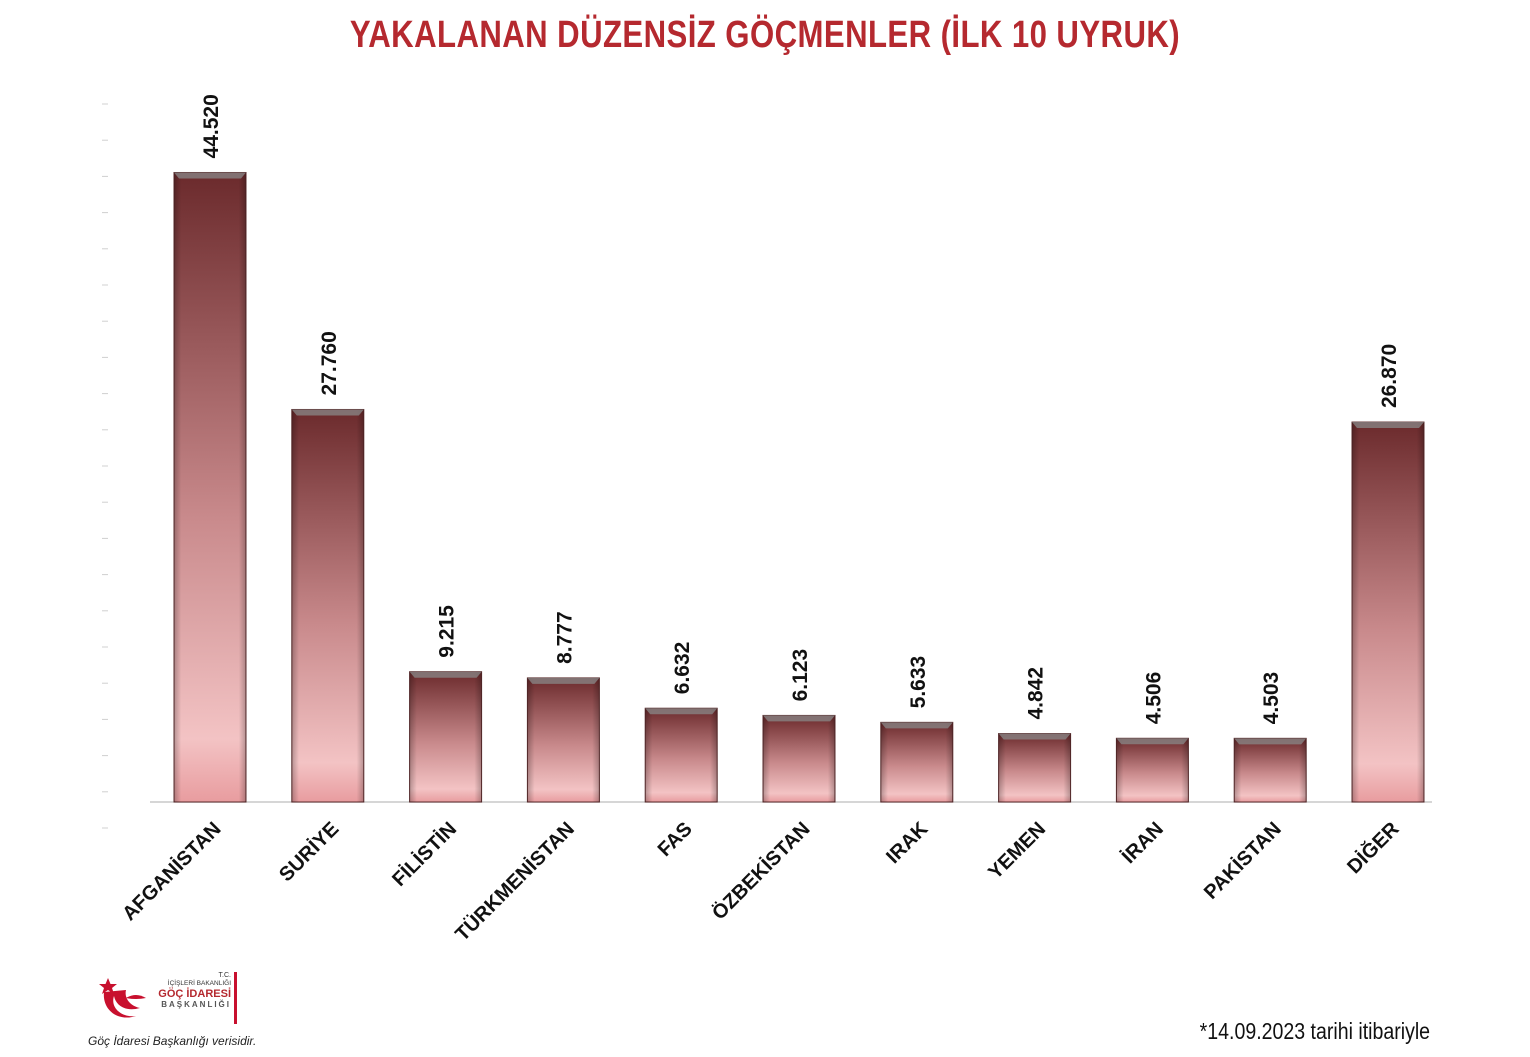 The width and height of the screenshot is (1530, 1057). What do you see at coordinates (1389, 376) in the screenshot?
I see `value-label: 26.870` at bounding box center [1389, 376].